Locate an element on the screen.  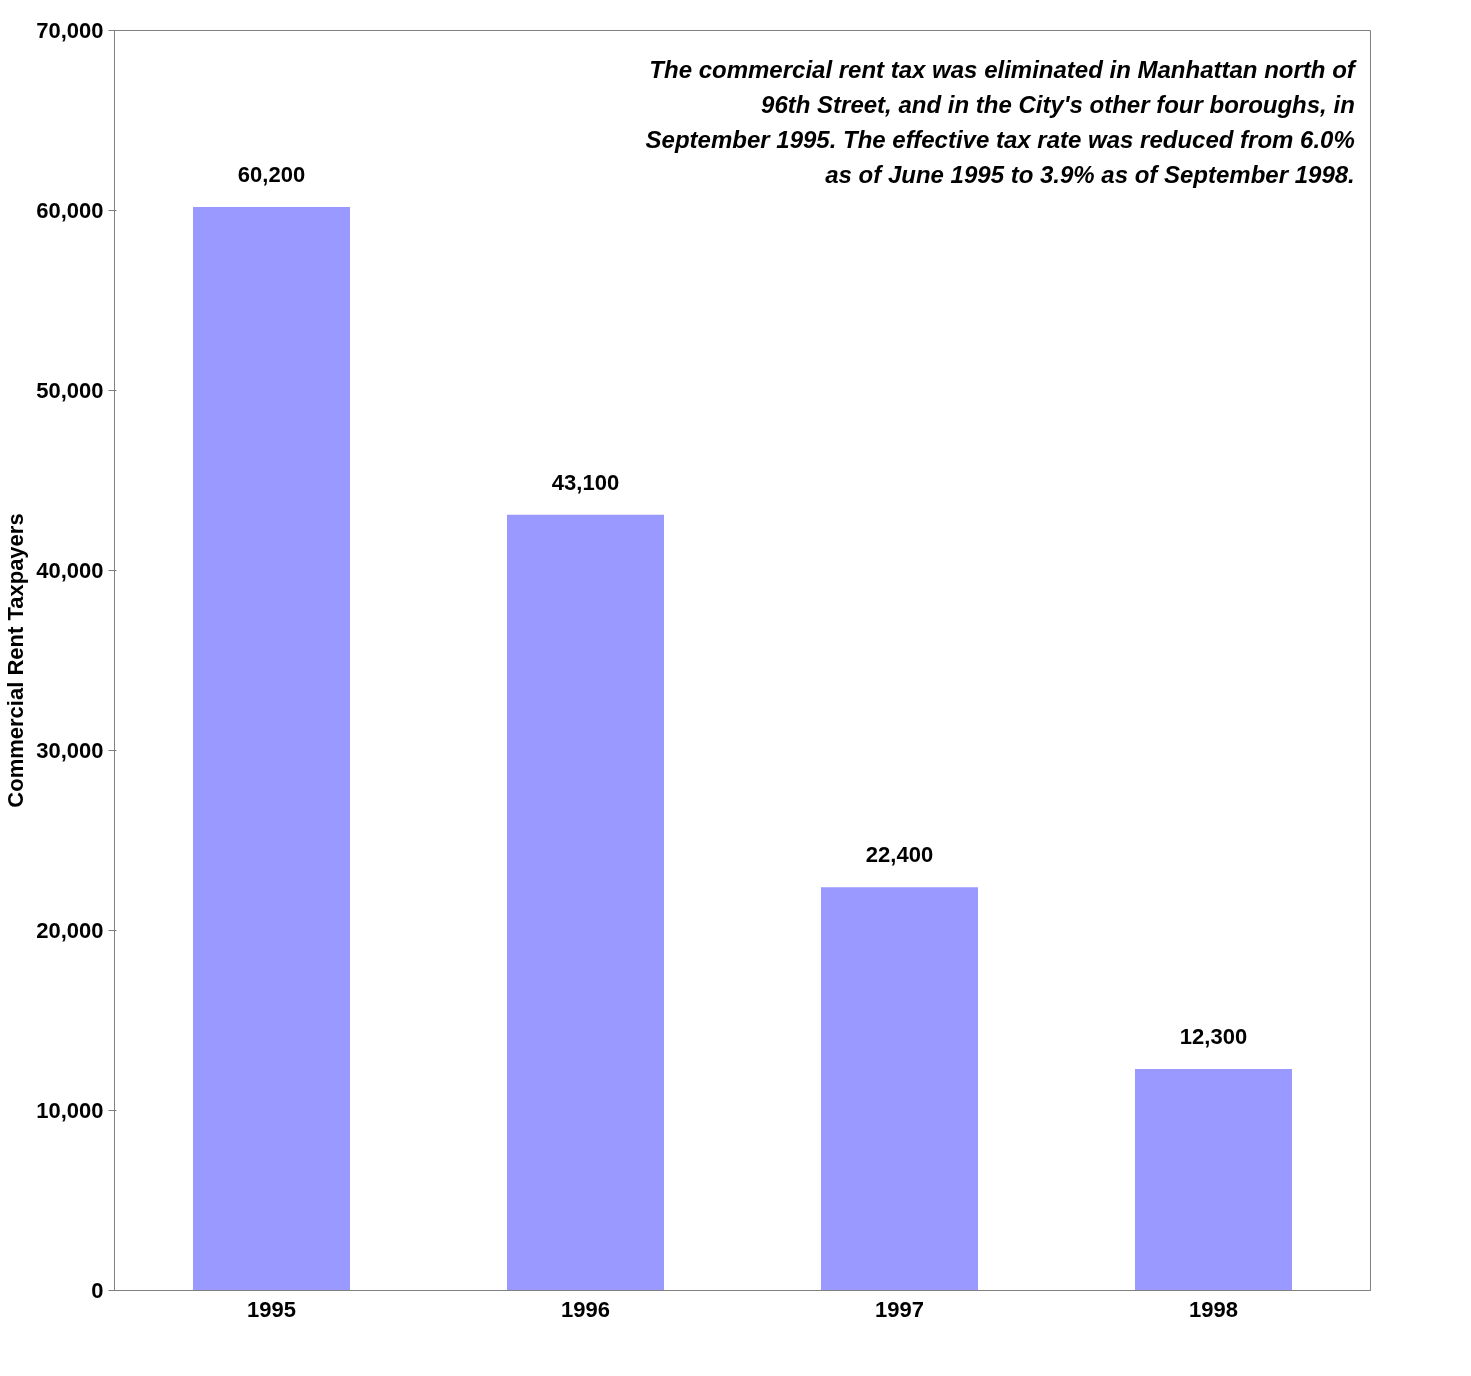
x-tick-label: 1995 is located at coordinates (271, 1309).